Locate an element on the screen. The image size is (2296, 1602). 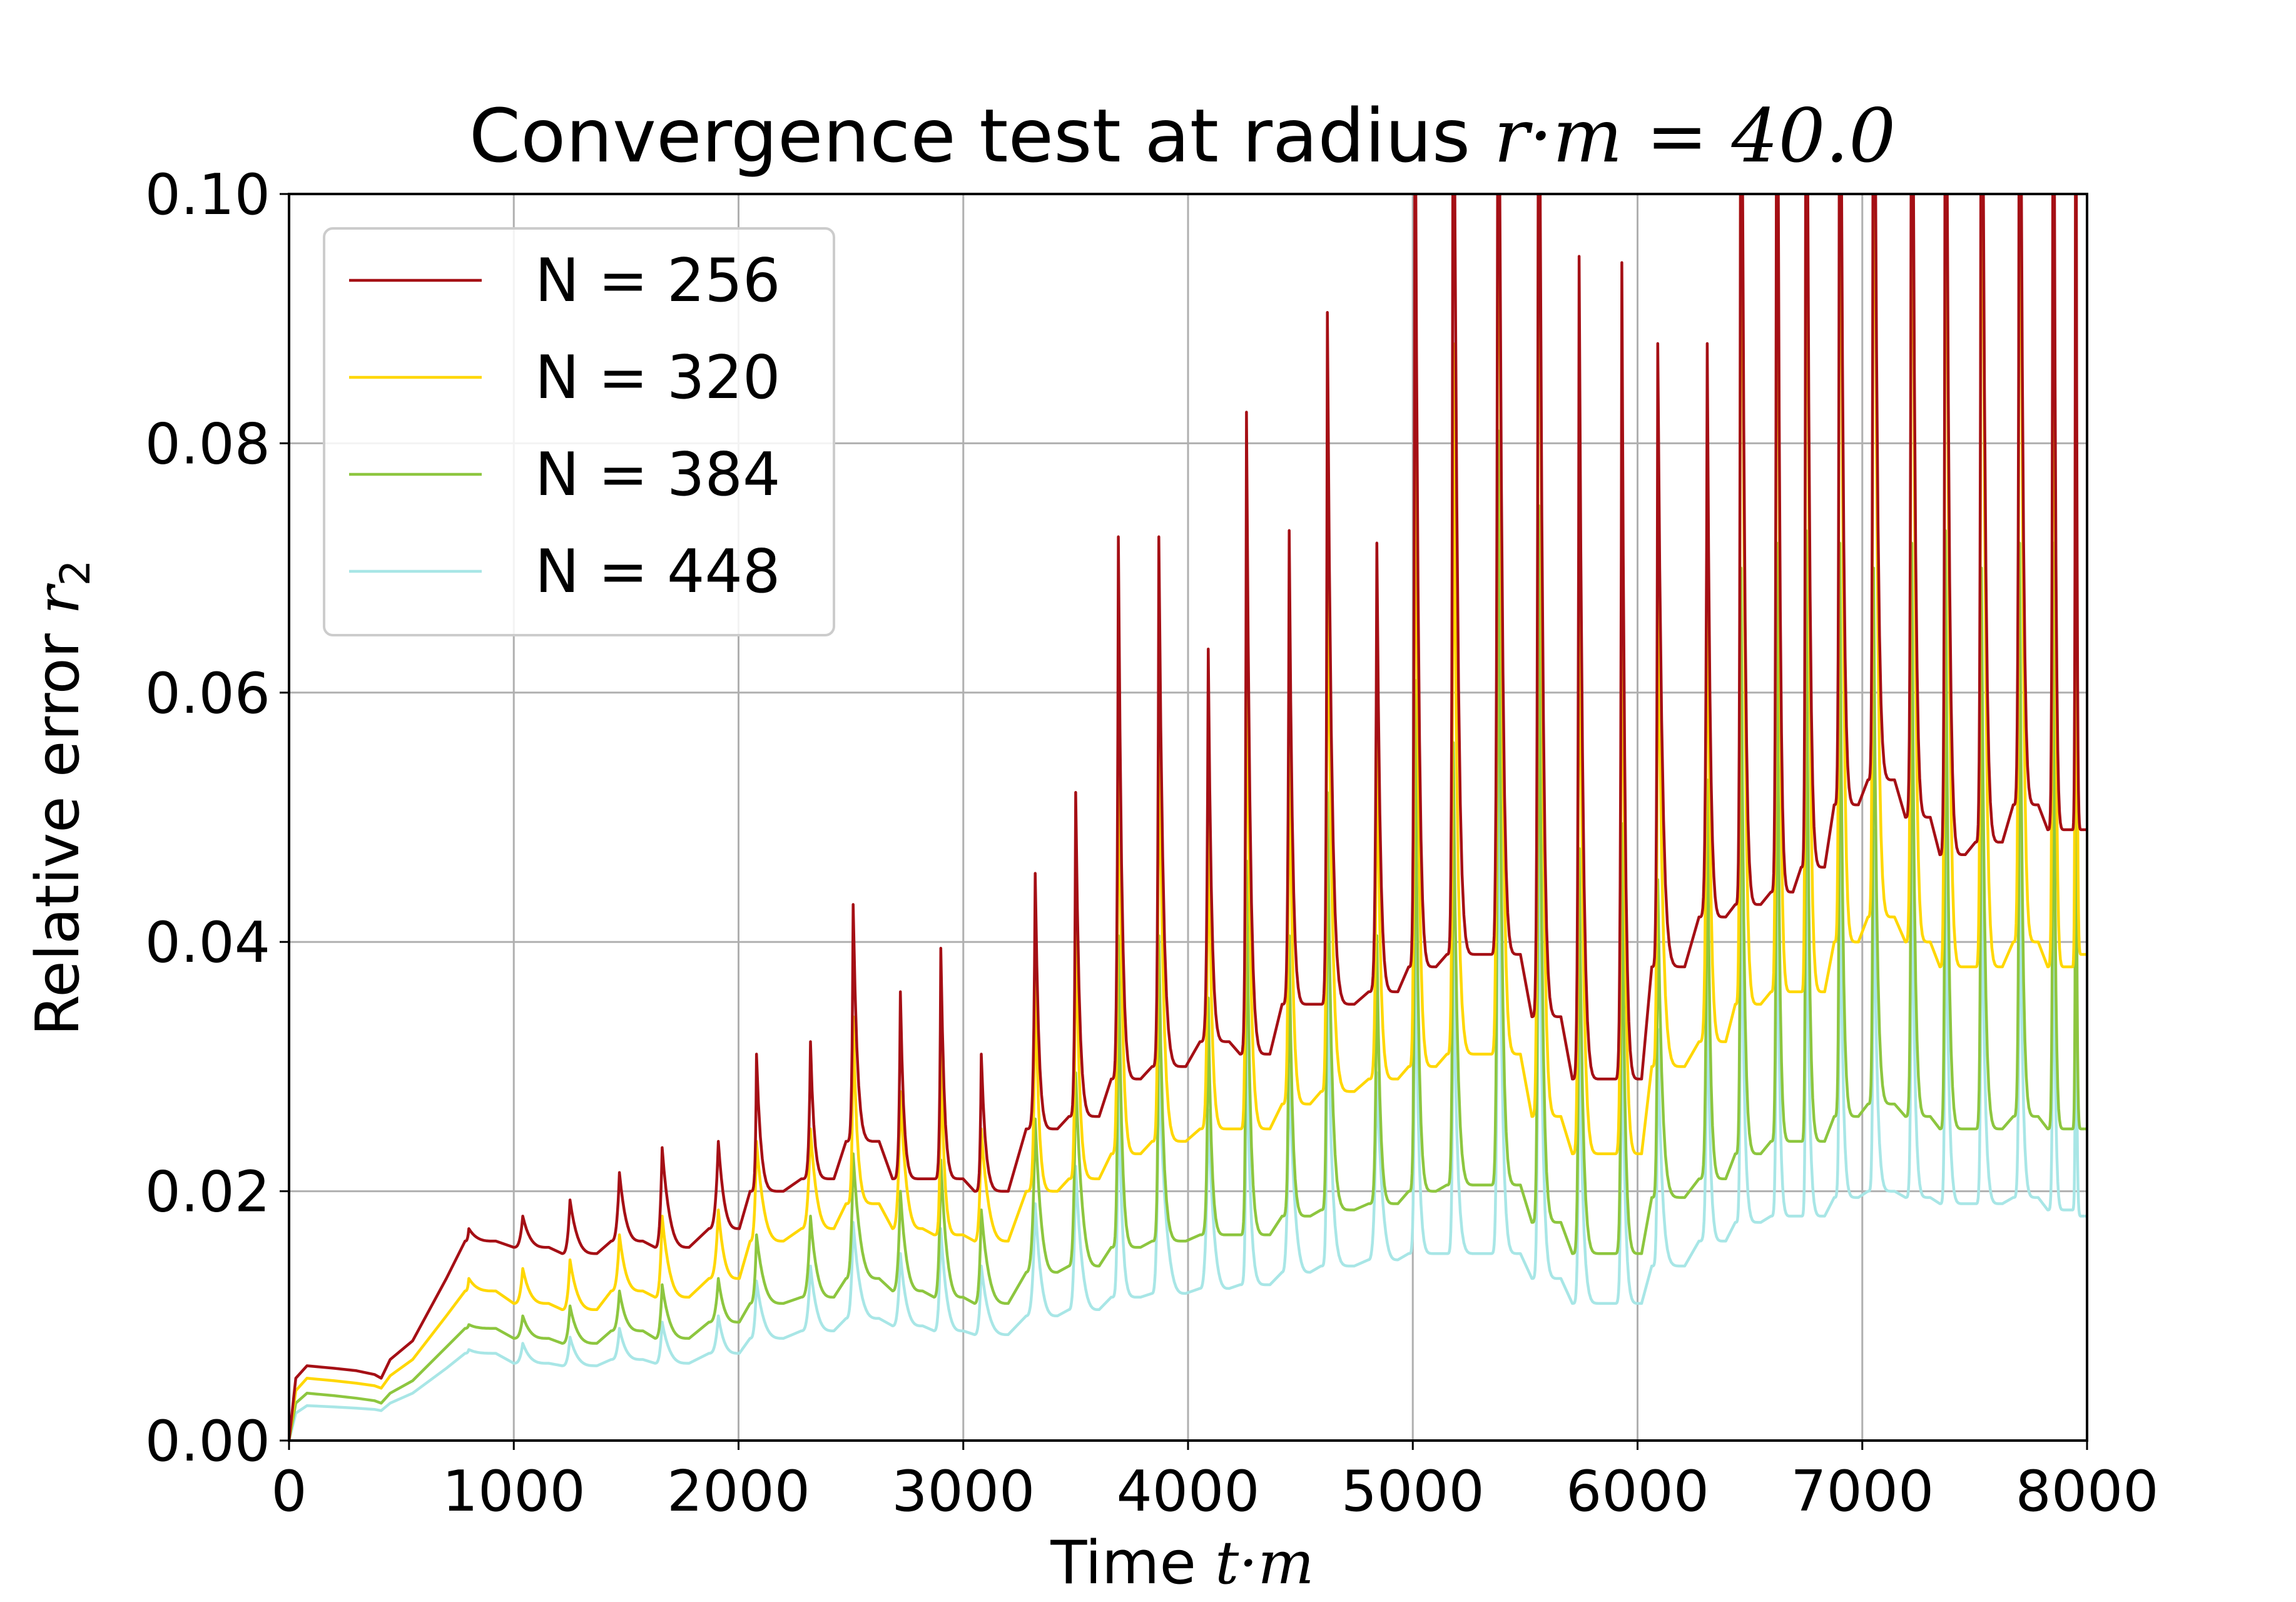
y-axis-label-subscript: 2 is located at coordinates (75, 573).